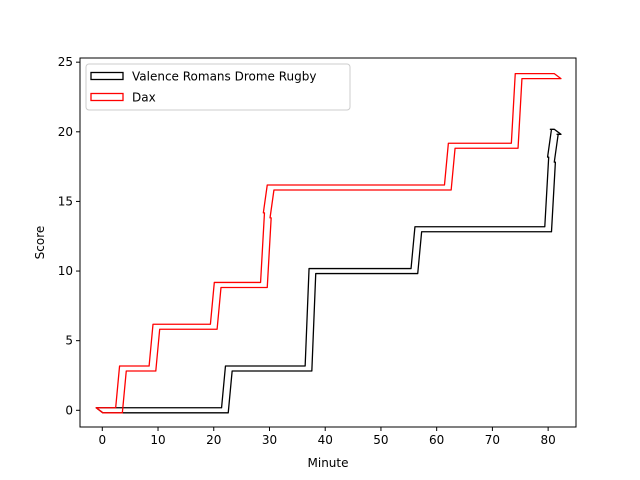 The width and height of the screenshot is (640, 480). What do you see at coordinates (492, 440) in the screenshot?
I see `x-tick-label: 70` at bounding box center [492, 440].